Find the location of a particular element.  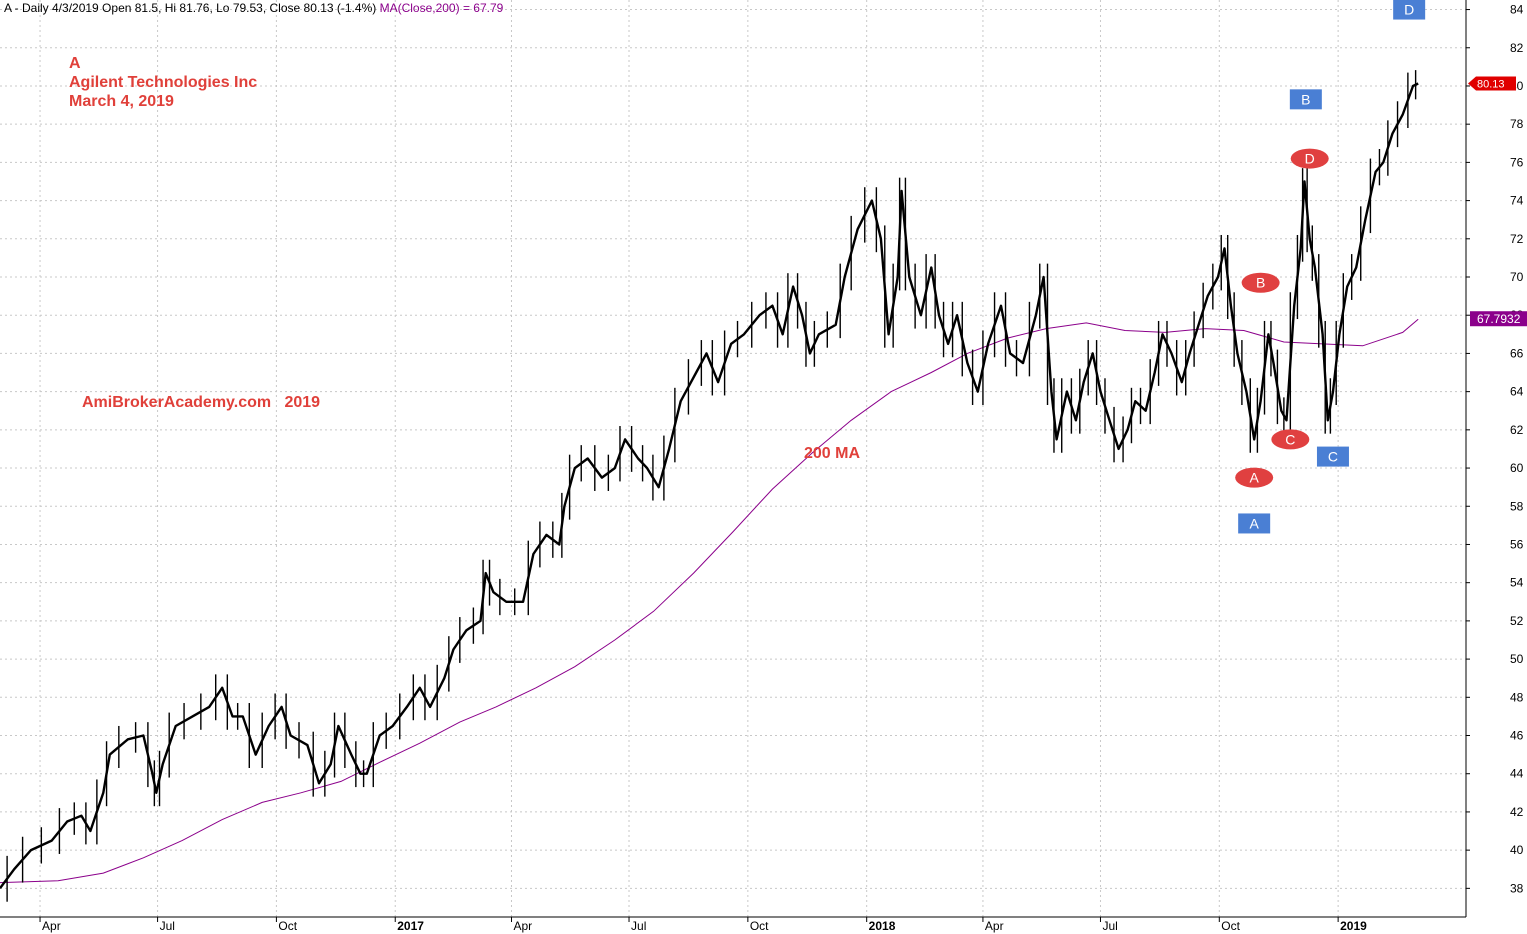

ma-value-tag is located at coordinates (1498, 319).